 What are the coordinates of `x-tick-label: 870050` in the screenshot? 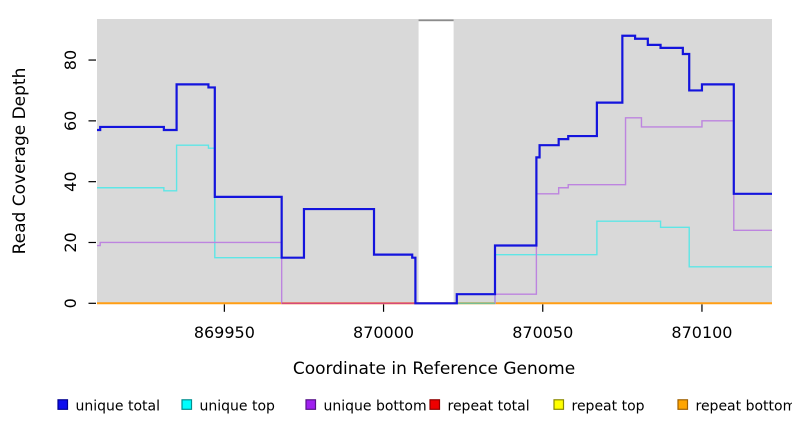 It's located at (542, 332).